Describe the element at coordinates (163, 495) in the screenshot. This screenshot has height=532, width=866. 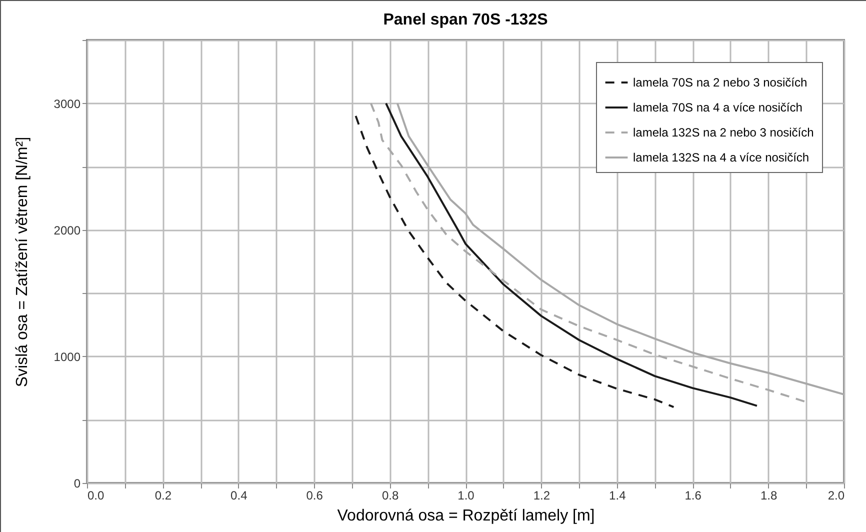
I see `x-tick-label: 0.2` at that location.